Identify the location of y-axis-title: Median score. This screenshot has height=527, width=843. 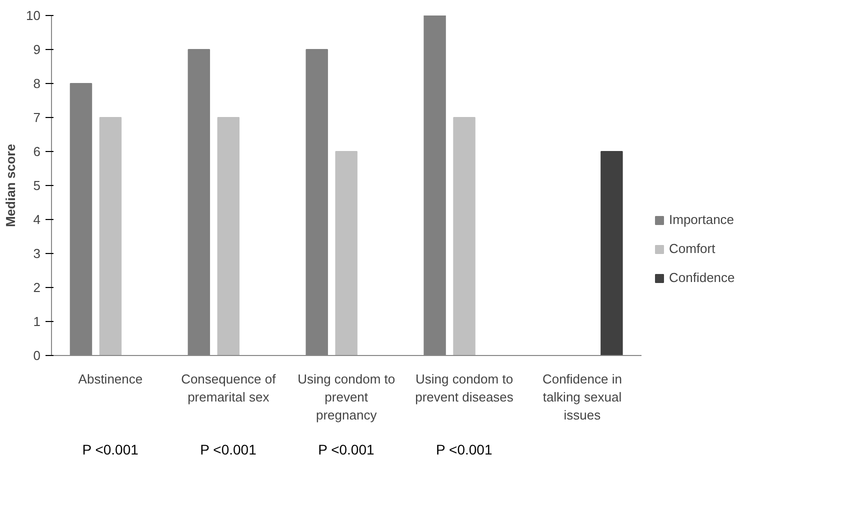
(10, 186).